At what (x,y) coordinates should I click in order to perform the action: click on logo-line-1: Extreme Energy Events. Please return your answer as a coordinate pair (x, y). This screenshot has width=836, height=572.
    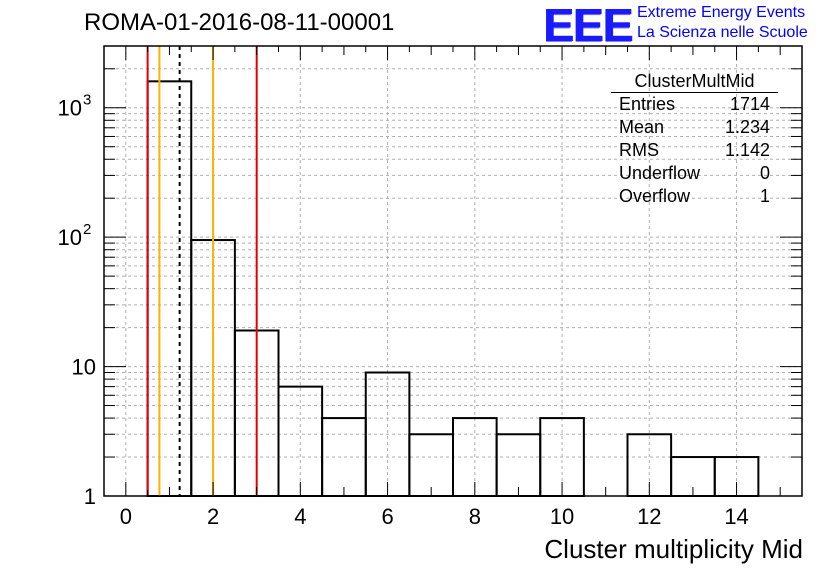
    Looking at the image, I should click on (721, 12).